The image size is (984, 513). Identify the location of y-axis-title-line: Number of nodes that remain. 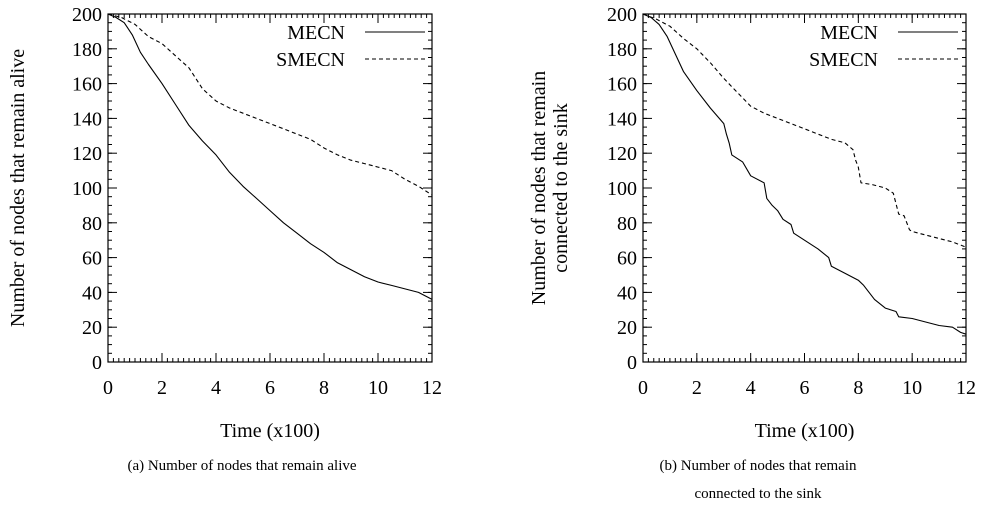
(539, 188).